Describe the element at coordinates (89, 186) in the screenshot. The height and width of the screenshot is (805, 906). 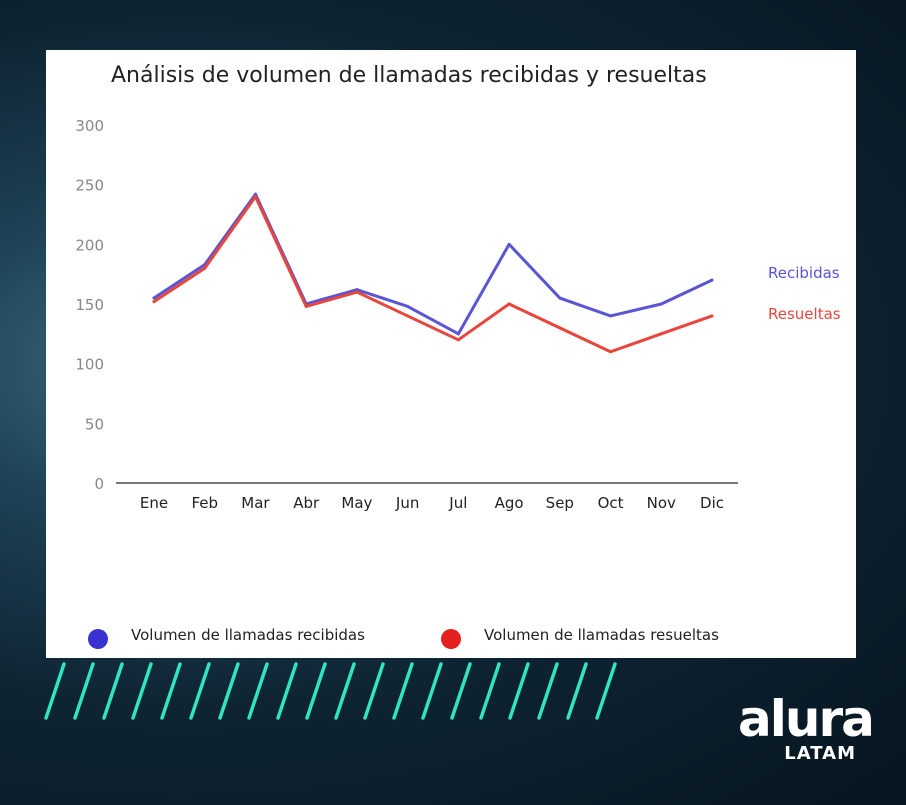
I see `y-tick-label: 250` at that location.